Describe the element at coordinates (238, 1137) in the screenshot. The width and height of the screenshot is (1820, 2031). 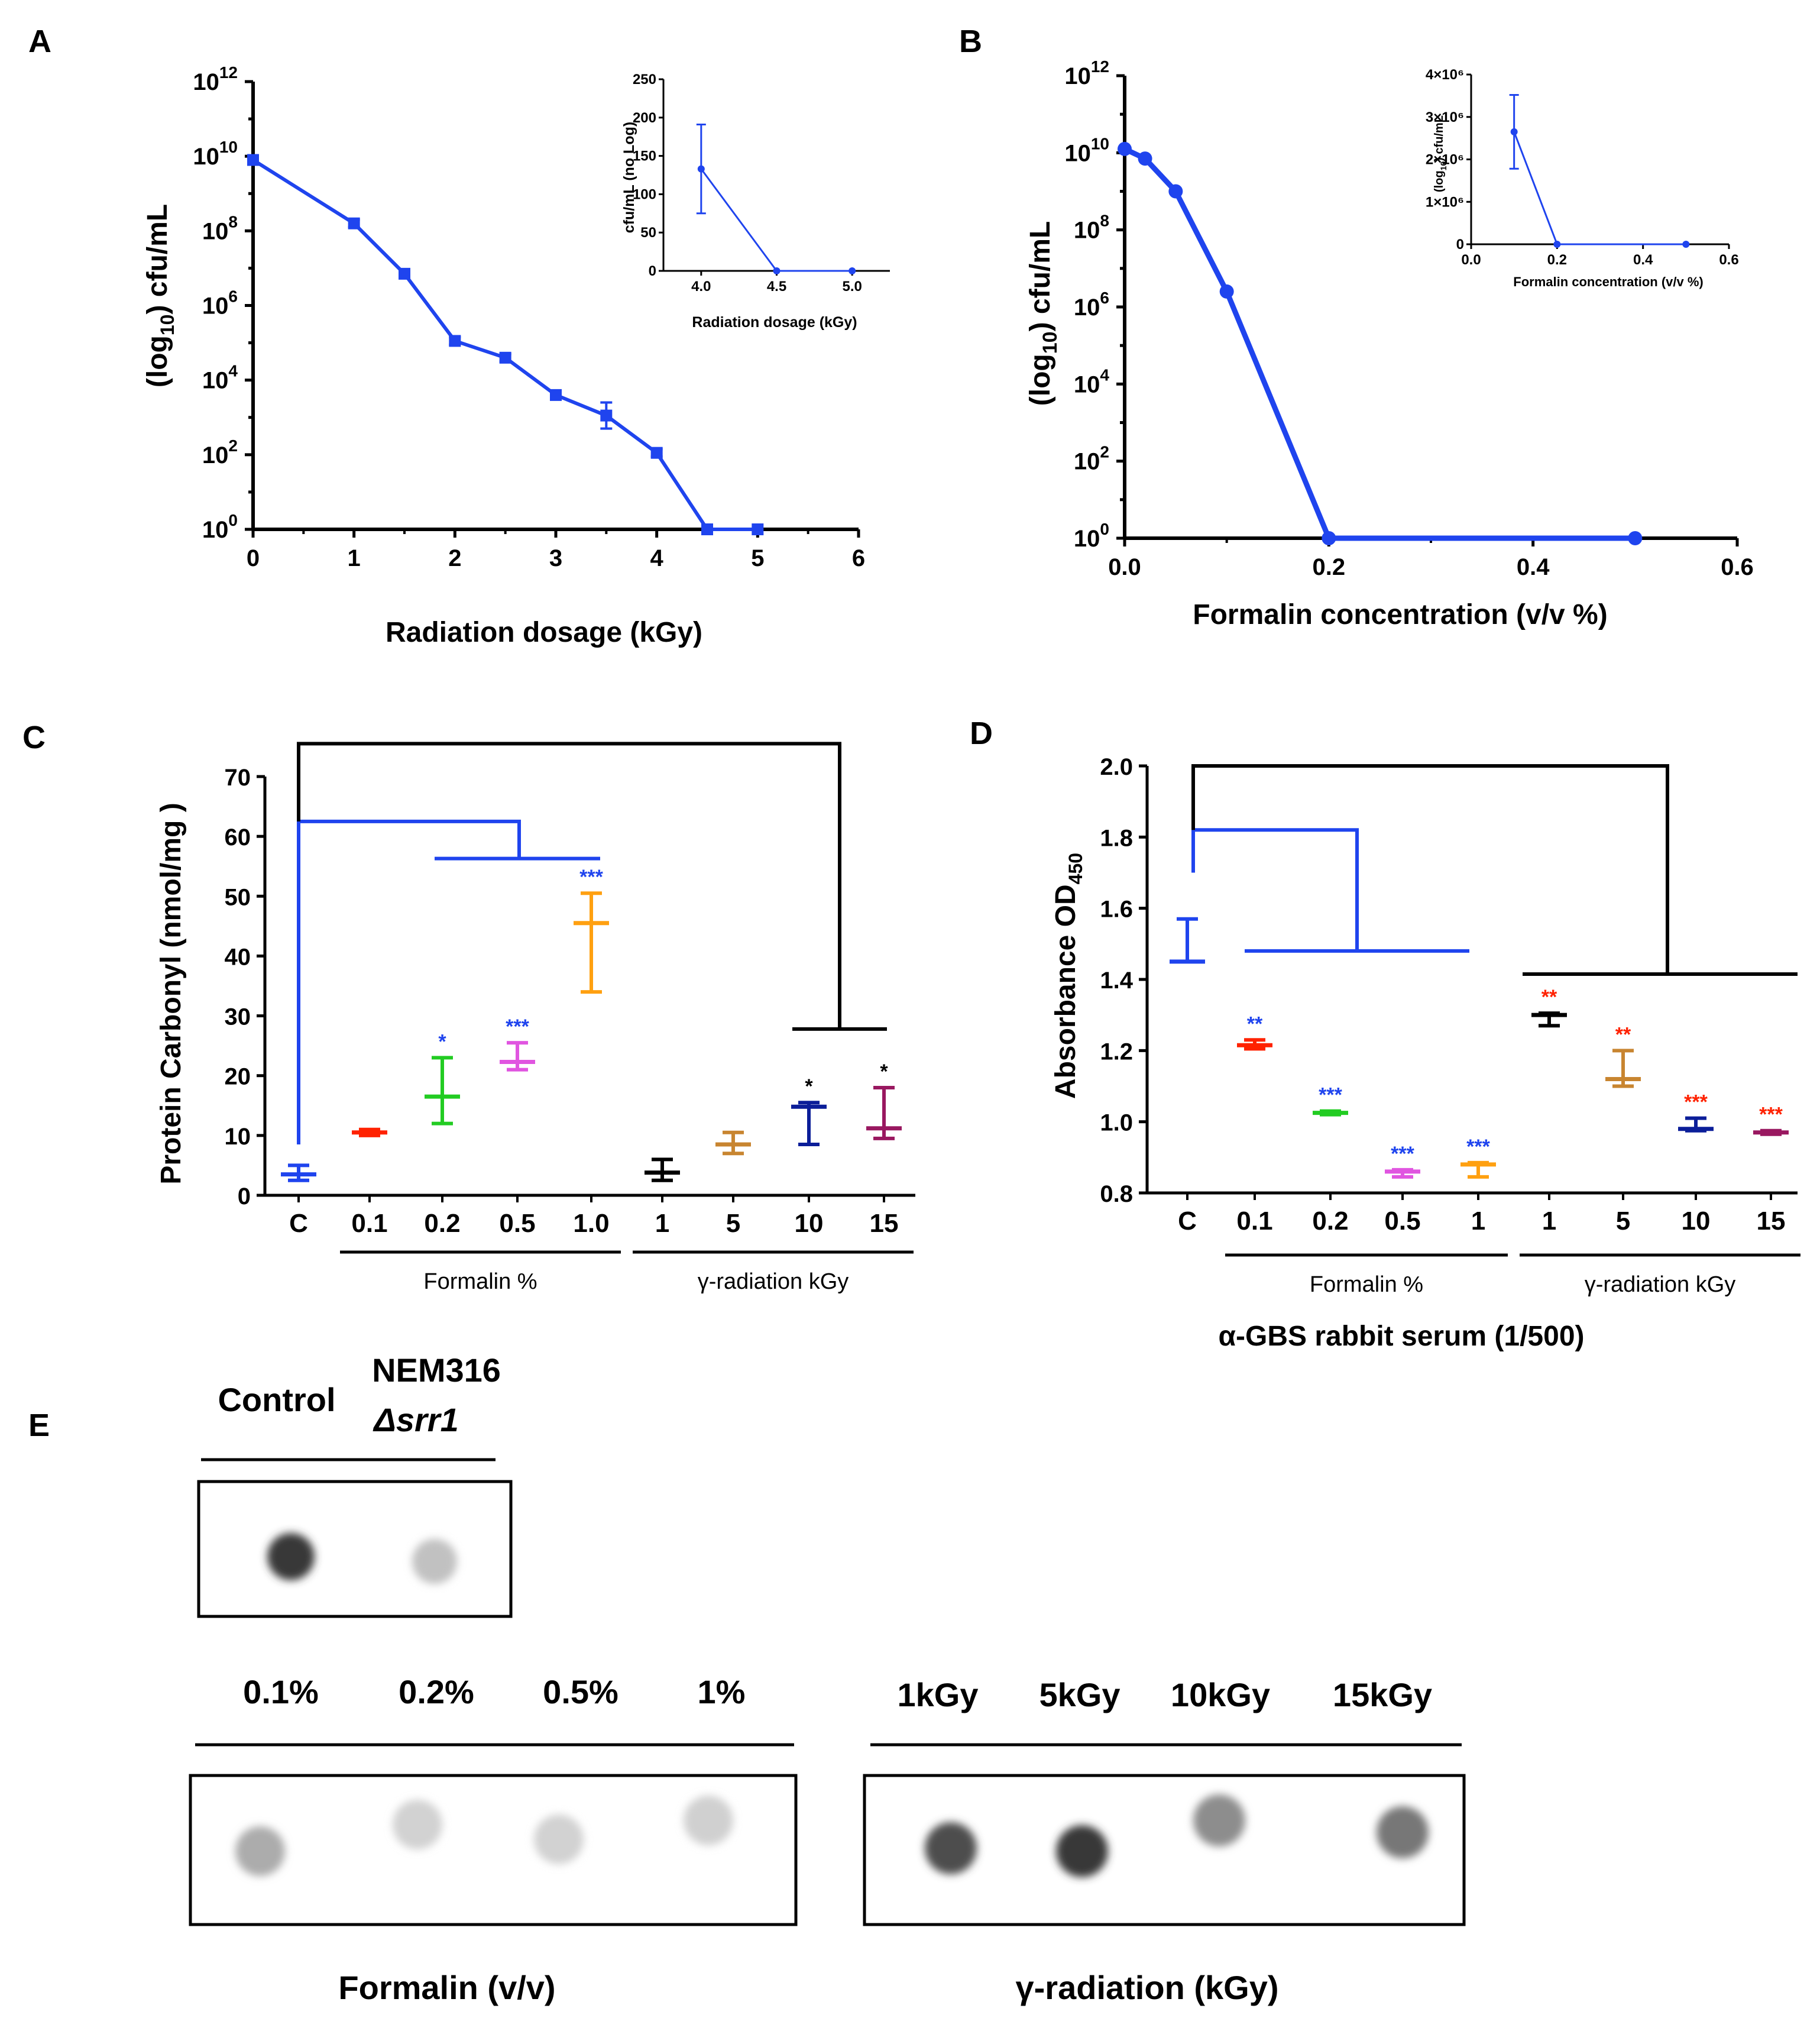
I see `y-tick-label: 10` at that location.